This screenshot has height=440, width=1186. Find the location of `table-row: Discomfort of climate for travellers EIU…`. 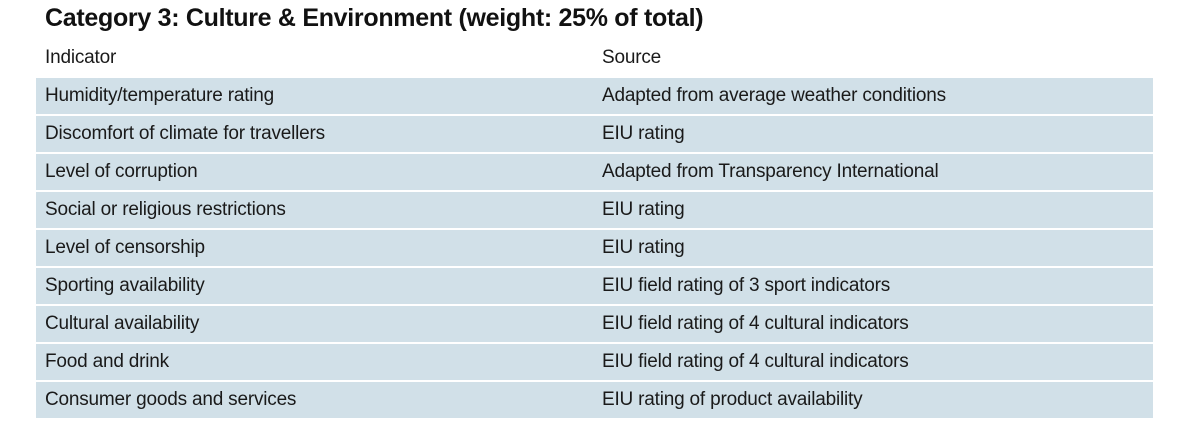

table-row: Discomfort of climate for travellers EIU… is located at coordinates (594, 133).